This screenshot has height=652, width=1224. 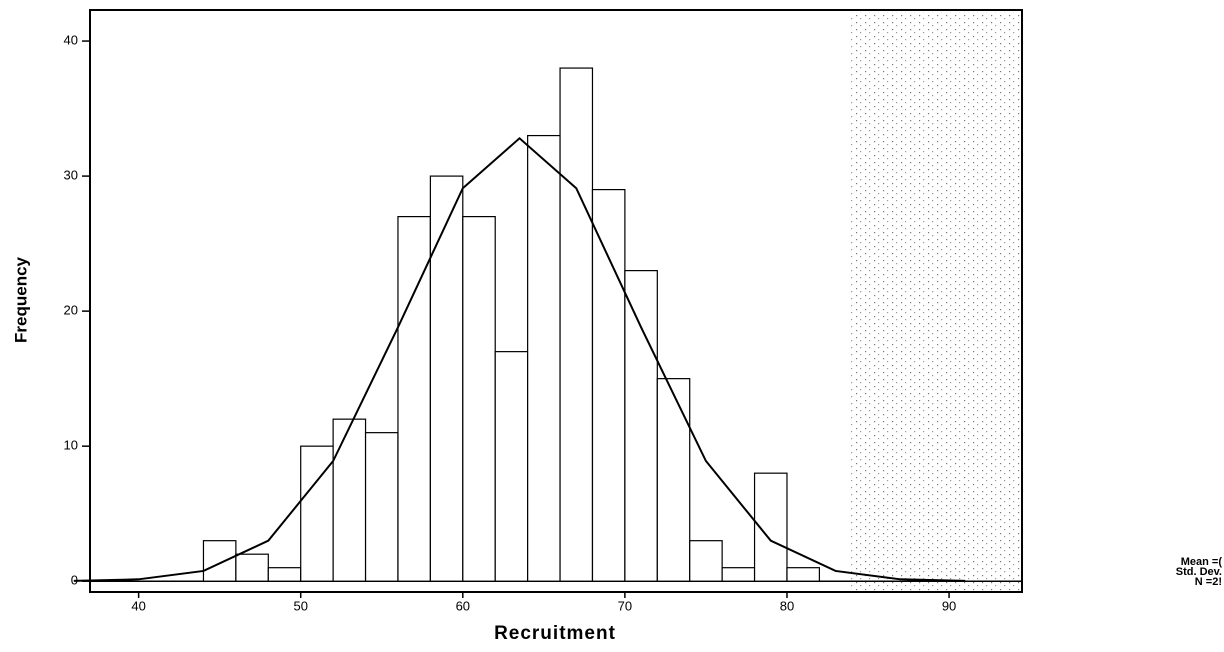 What do you see at coordinates (71, 445) in the screenshot?
I see `y-tick-label: 10` at bounding box center [71, 445].